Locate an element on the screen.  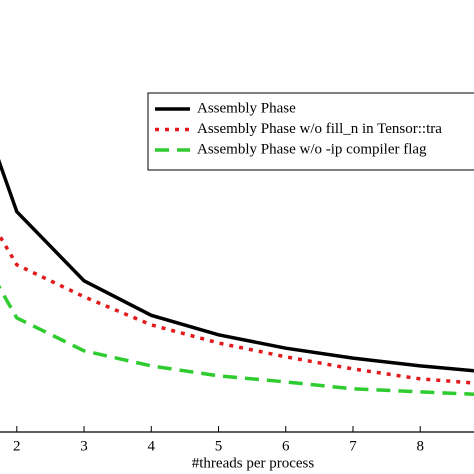
x-tick-label: 3 is located at coordinates (84, 446).